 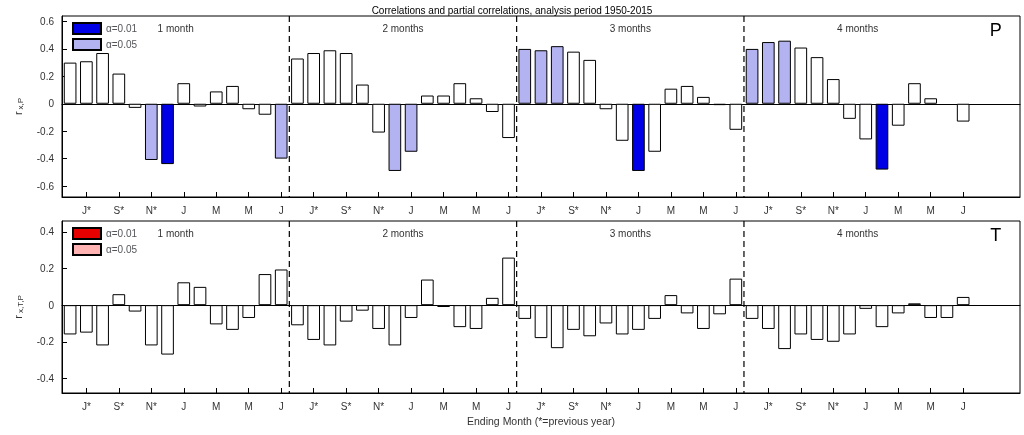 What do you see at coordinates (996, 235) in the screenshot?
I see `annotation: T` at bounding box center [996, 235].